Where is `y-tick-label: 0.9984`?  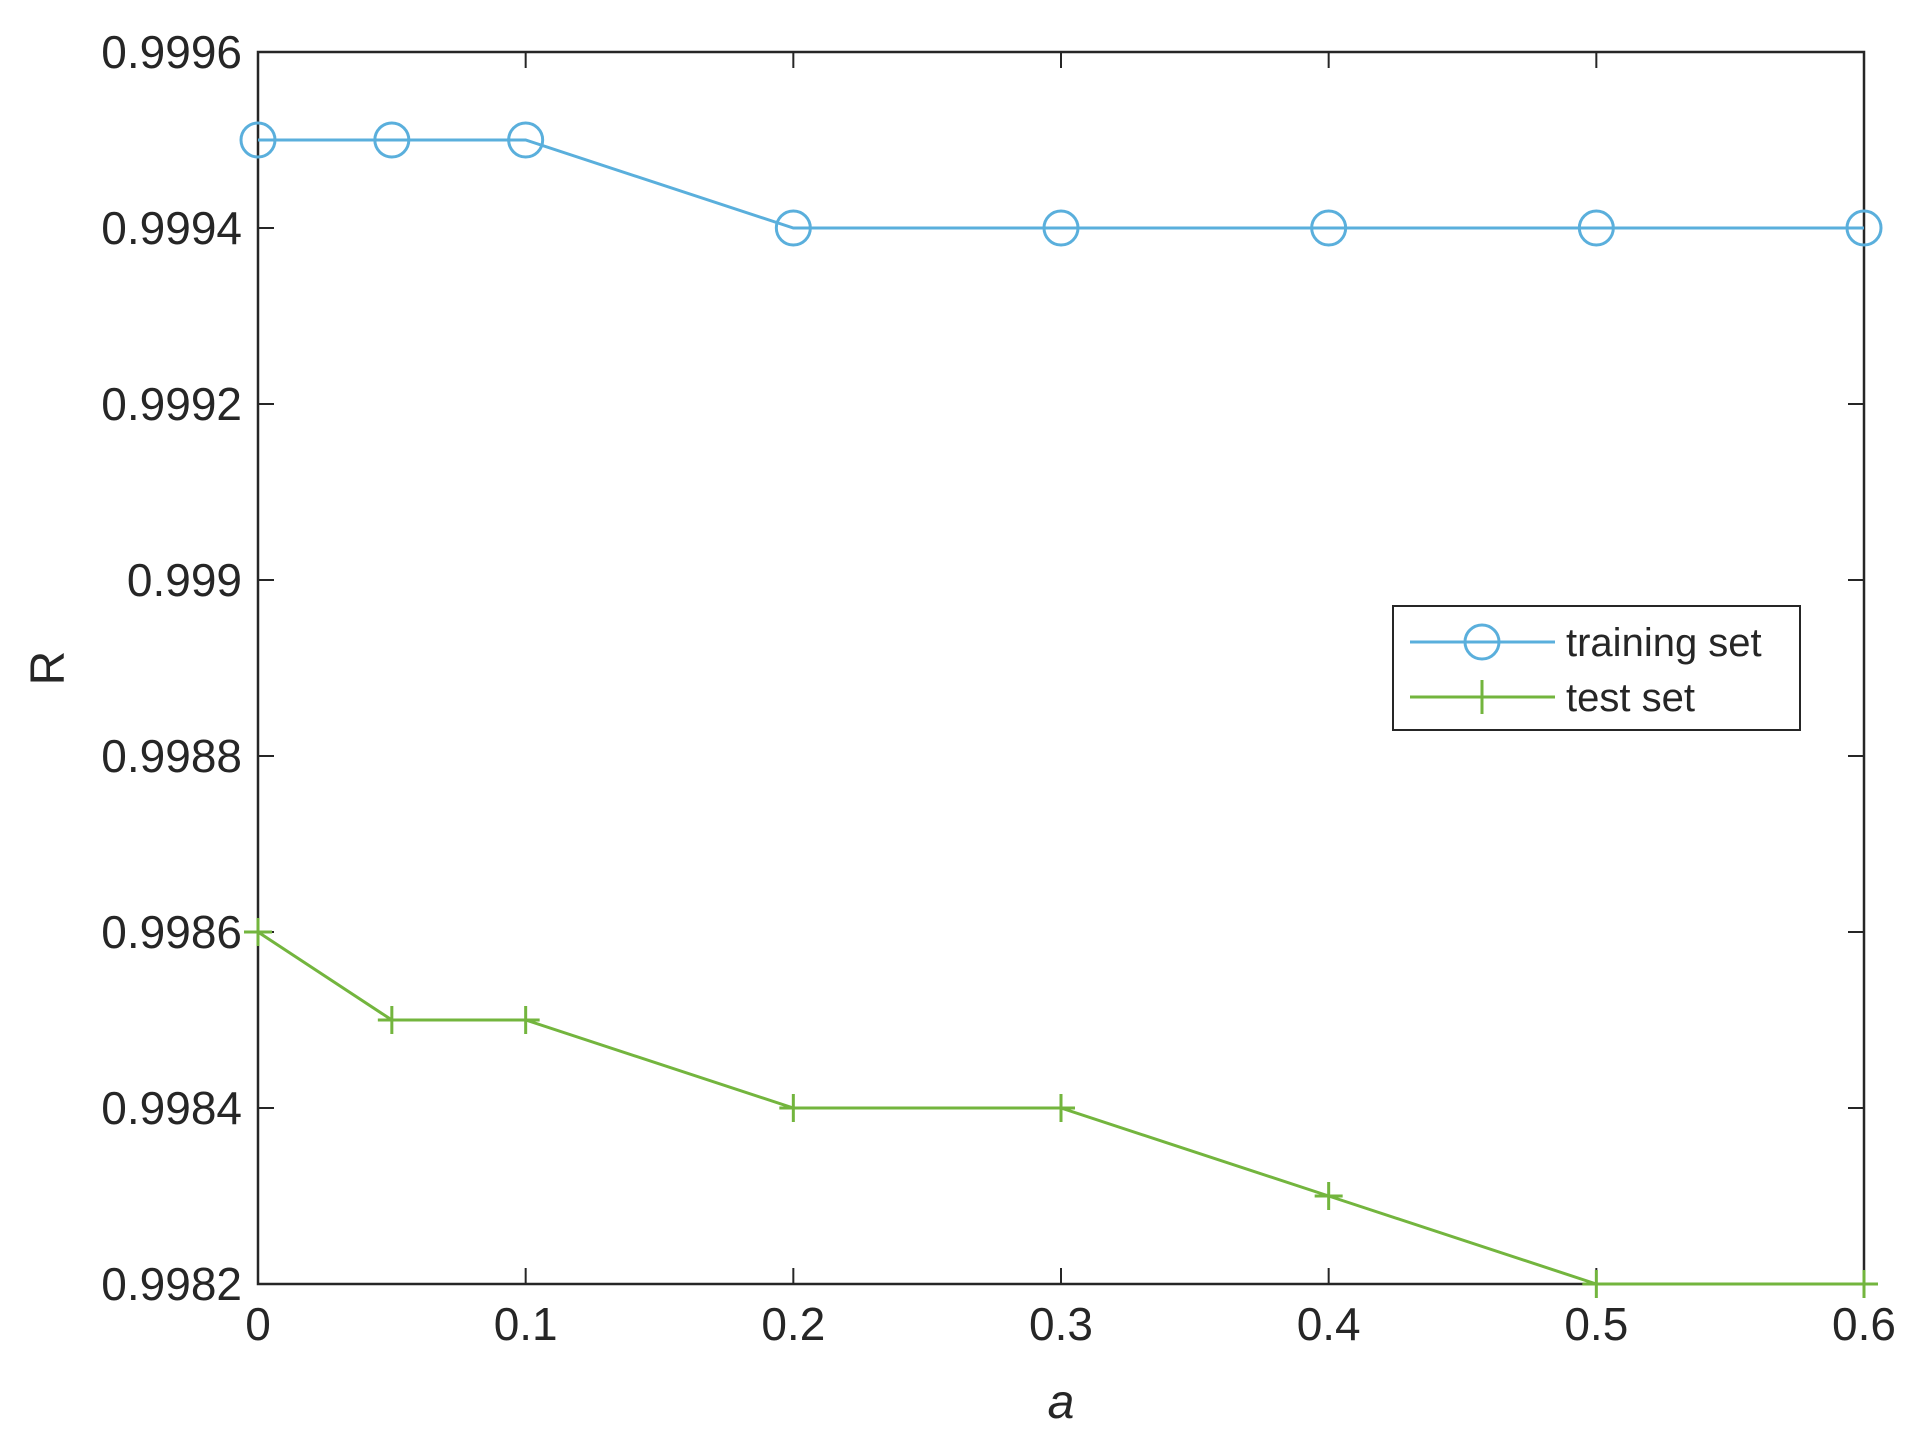 y-tick-label: 0.9984 is located at coordinates (171, 1108).